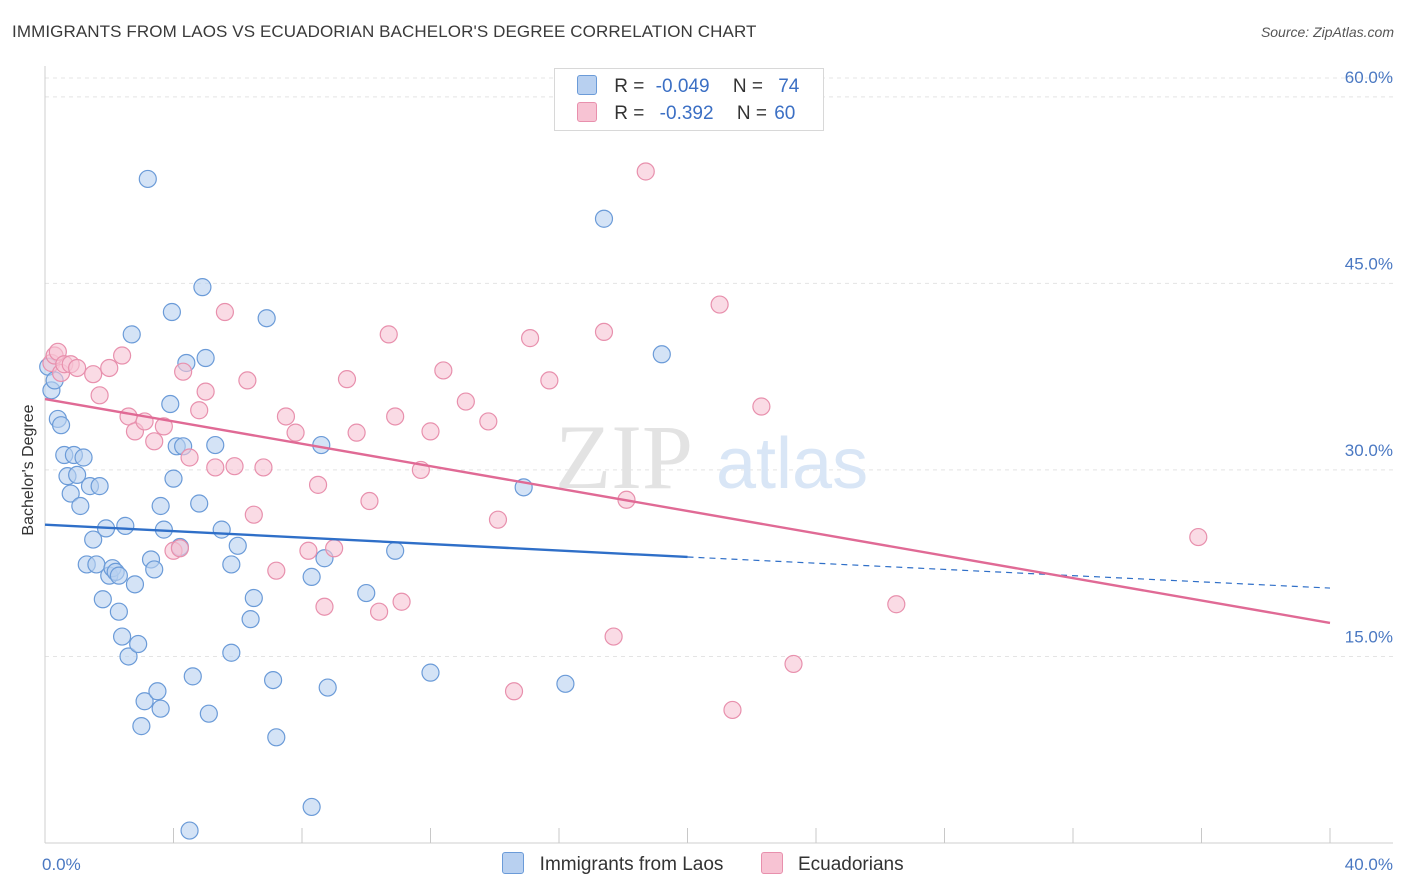 Image resolution: width=1406 pixels, height=892 pixels. I want to click on series-legend: Immigrants from Laos Ecuadorians, so click(703, 864).